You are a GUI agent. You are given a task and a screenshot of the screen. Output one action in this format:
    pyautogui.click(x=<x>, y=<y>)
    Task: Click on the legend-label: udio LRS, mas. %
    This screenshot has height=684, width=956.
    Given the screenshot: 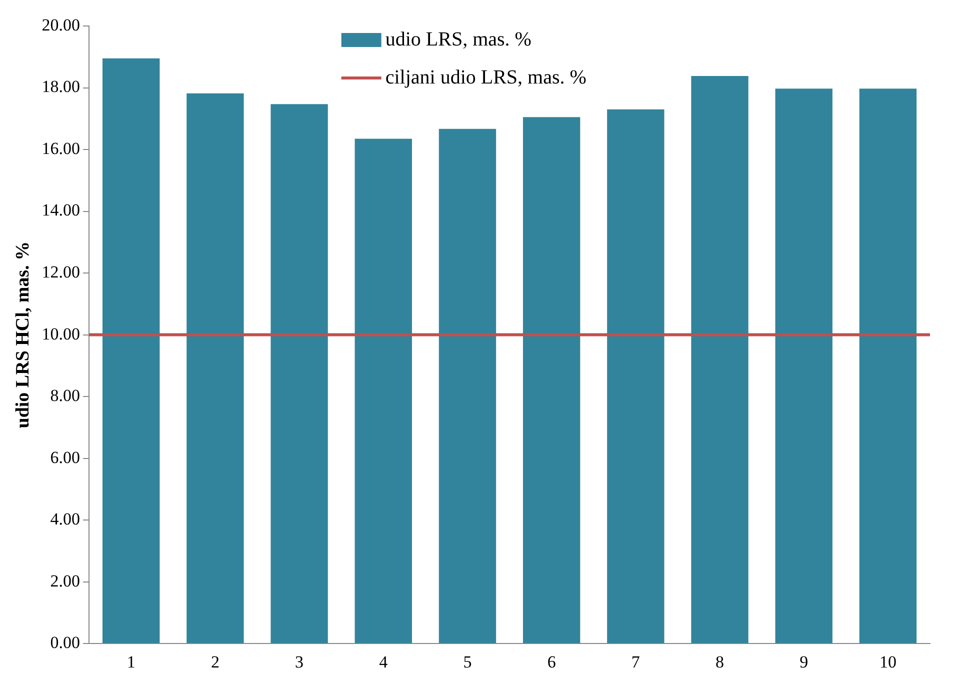 What is the action you would take?
    pyautogui.click(x=458, y=39)
    